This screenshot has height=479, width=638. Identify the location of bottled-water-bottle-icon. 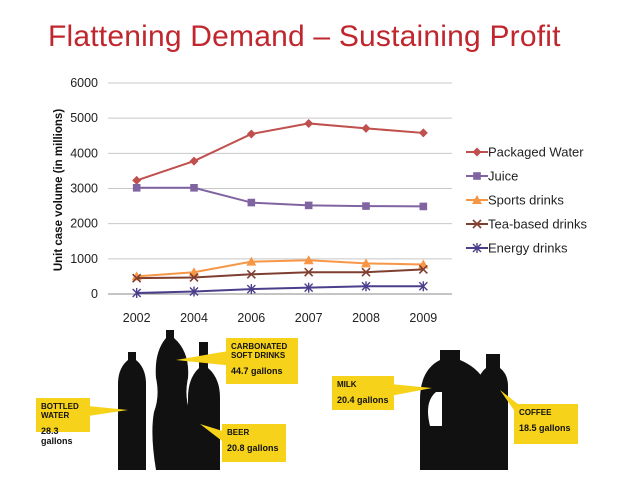
(132, 411).